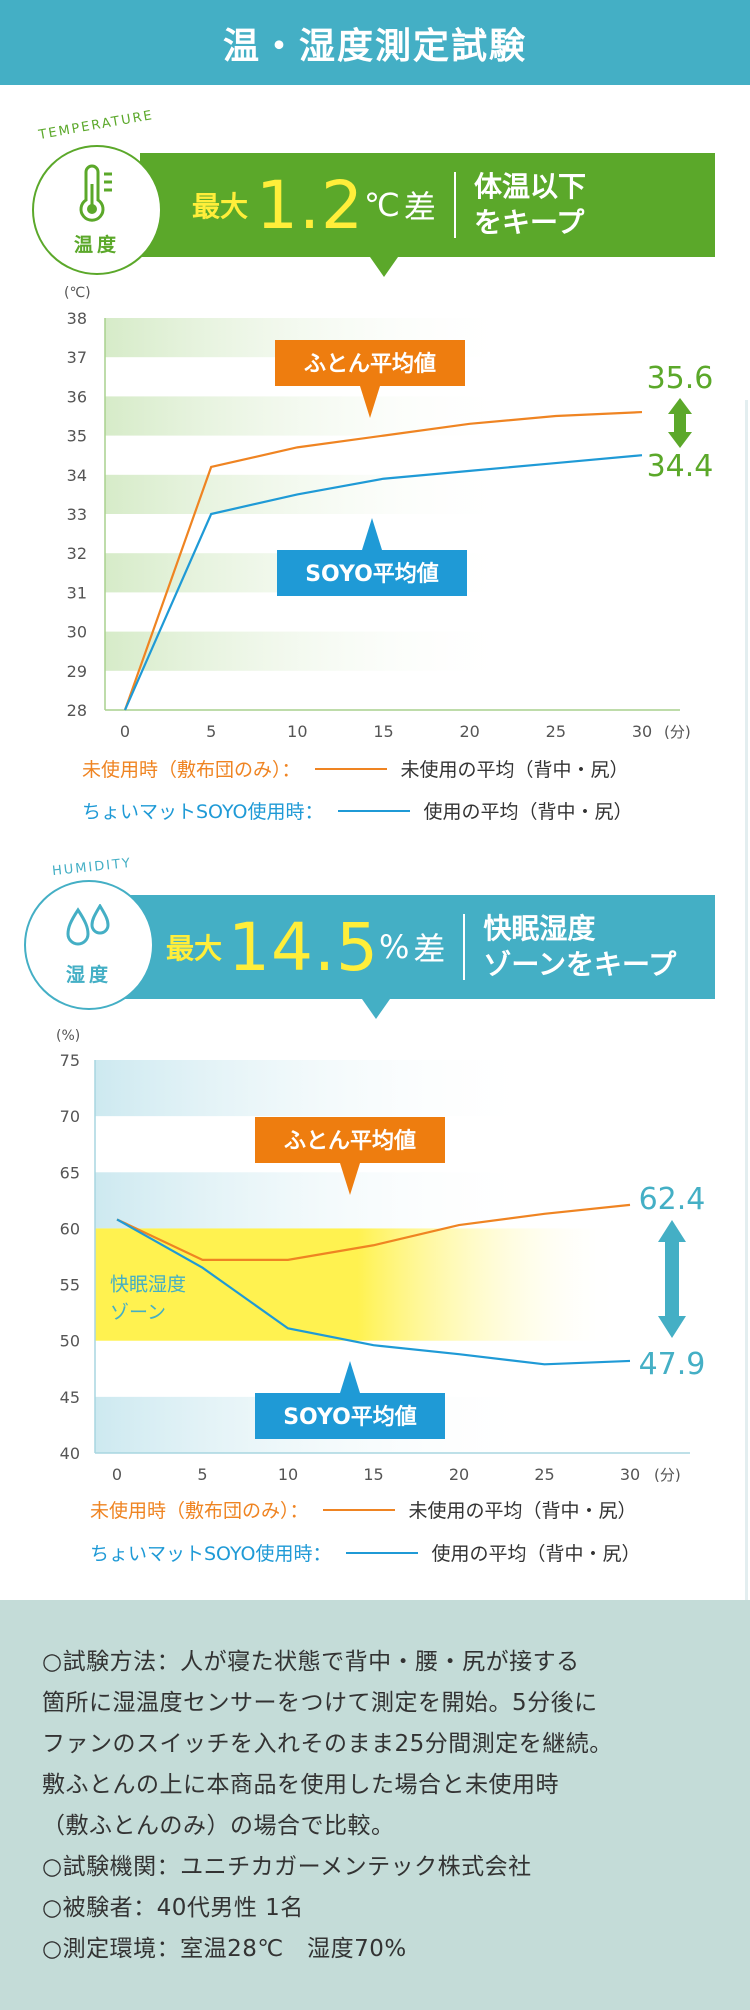  Describe the element at coordinates (383, 731) in the screenshot. I see `temperature-x-tick: 15` at that location.